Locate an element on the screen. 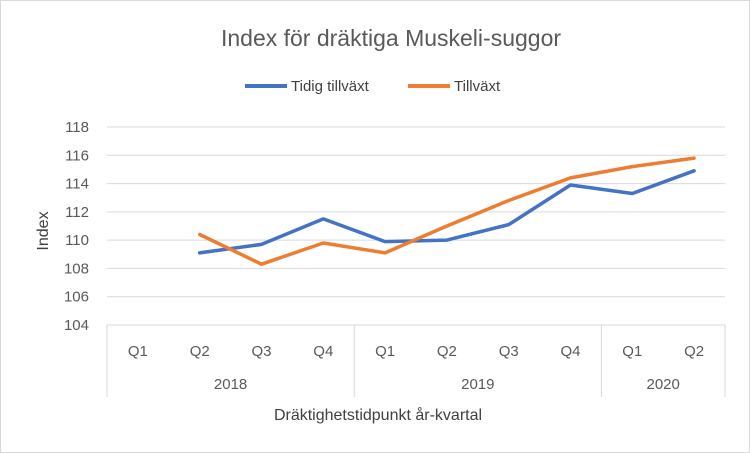 This screenshot has width=750, height=453. x-tick-label-4: Q4 is located at coordinates (323, 351).